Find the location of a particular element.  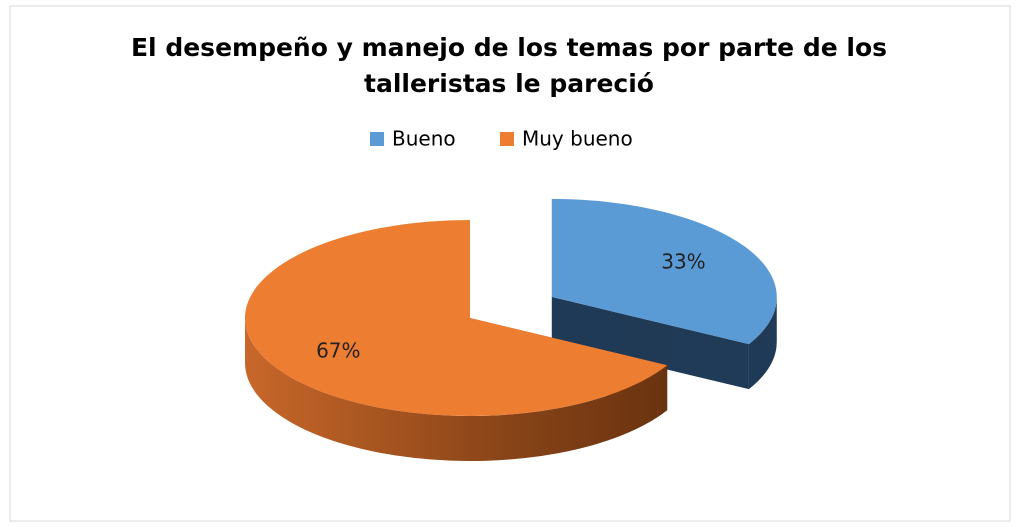

data-label: 33% is located at coordinates (683, 262).